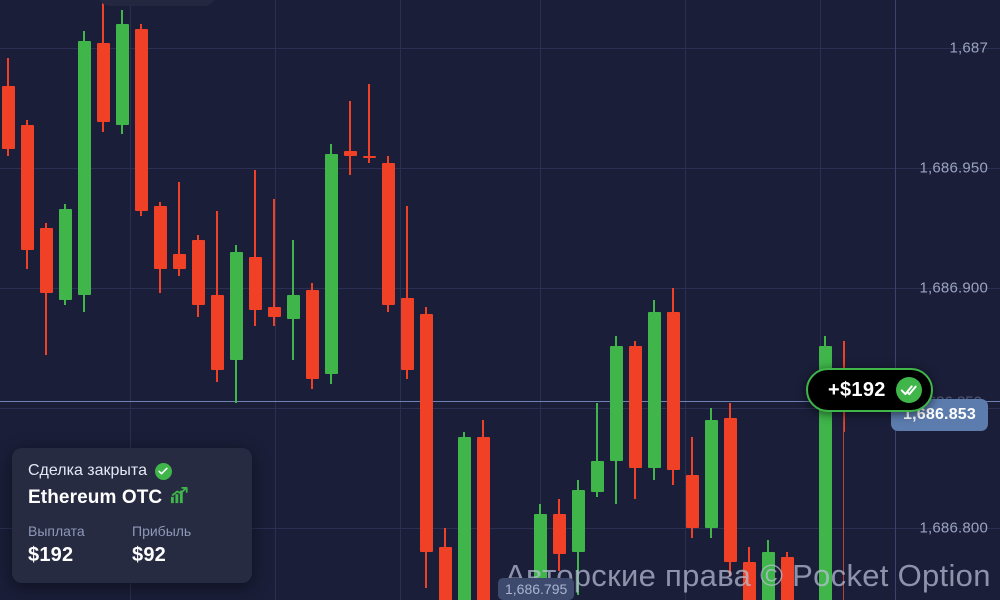  Describe the element at coordinates (184, 545) in the screenshot. I see `trade-stat: Прибыль $92` at that location.